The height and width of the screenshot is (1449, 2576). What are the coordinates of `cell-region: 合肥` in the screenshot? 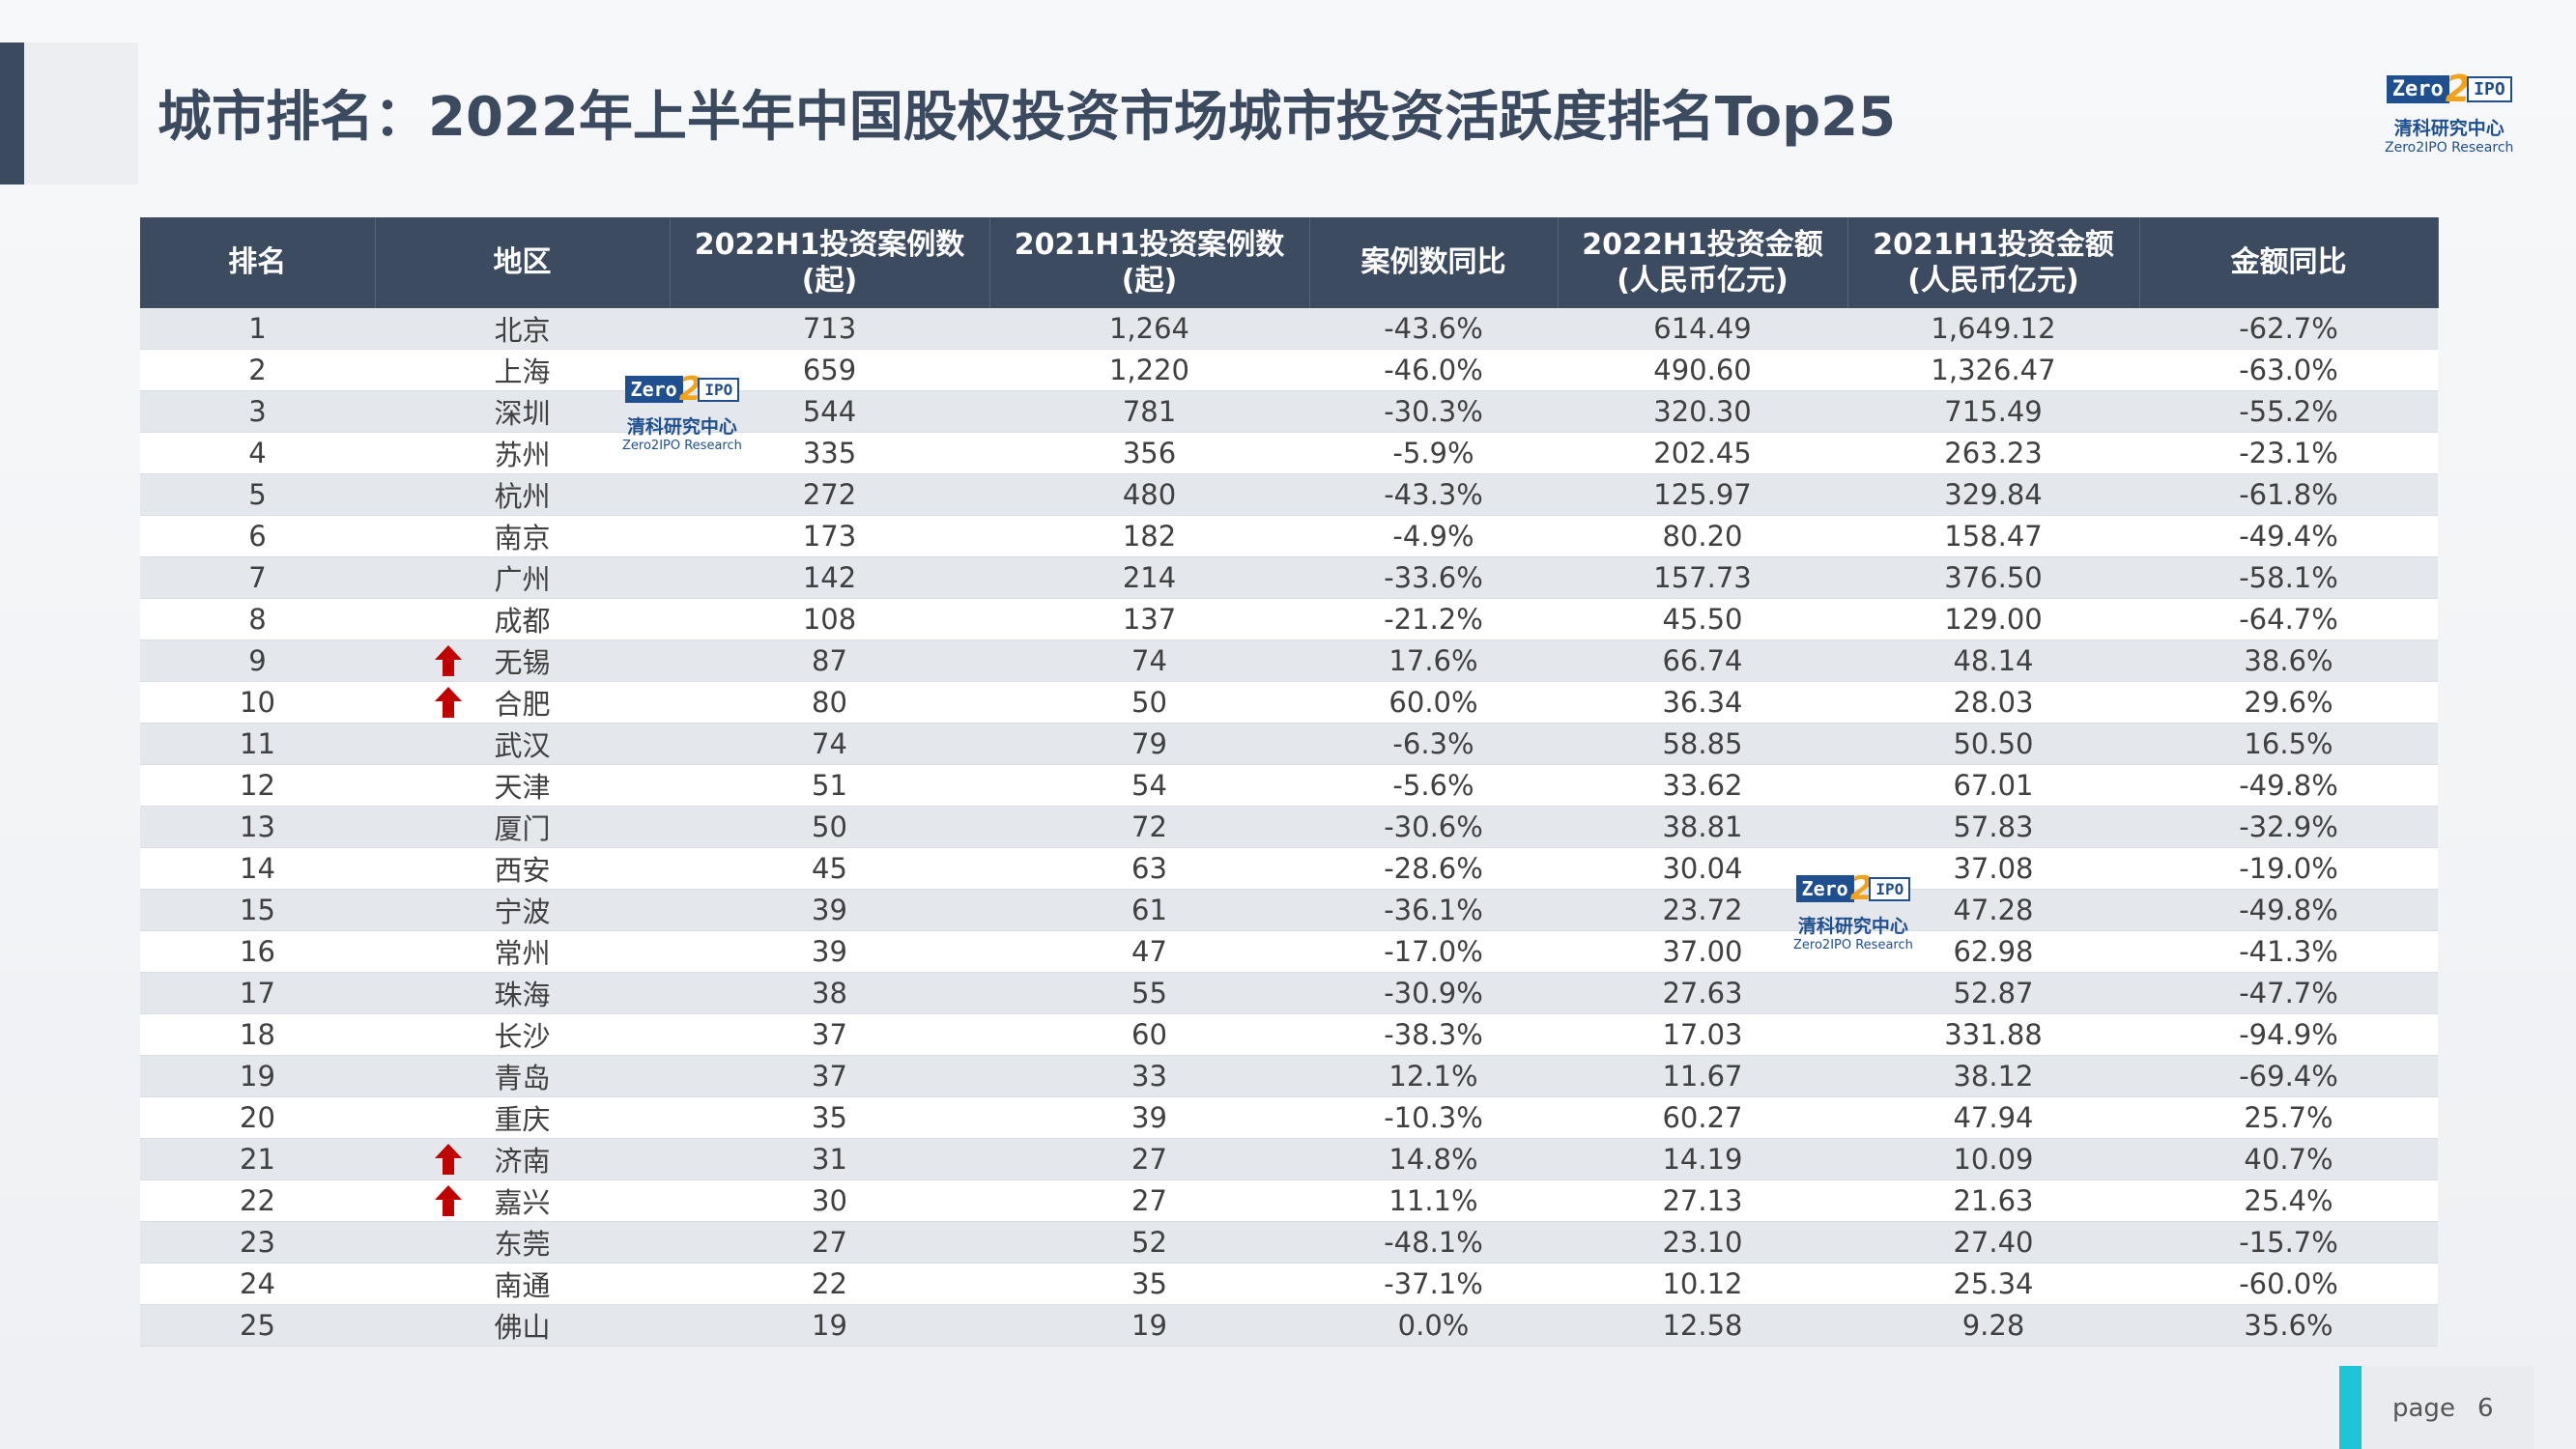 It's located at (523, 702).